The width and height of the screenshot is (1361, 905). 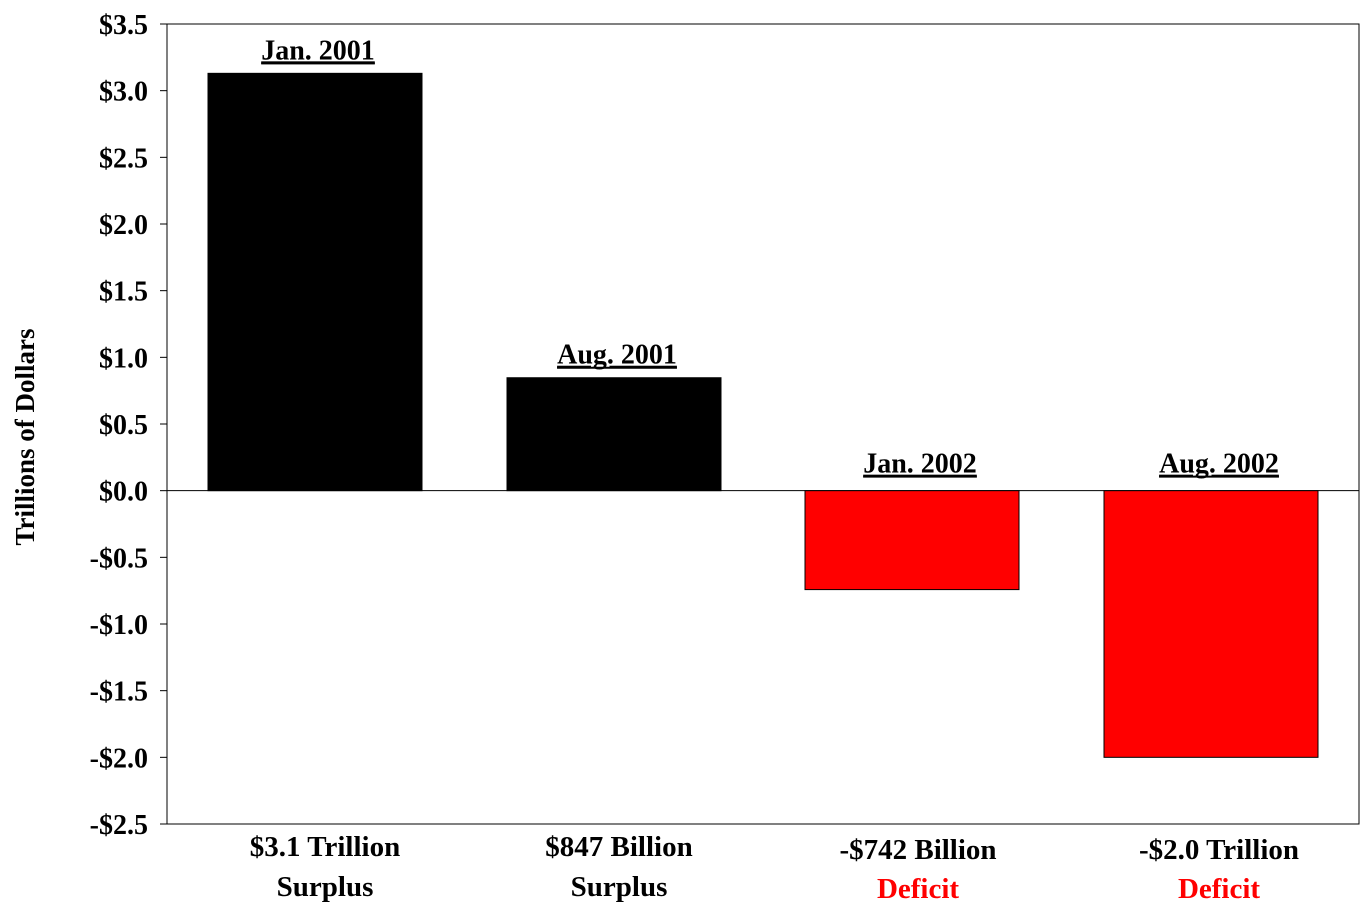 I want to click on y-tick-label: $1.0, so click(x=123, y=358).